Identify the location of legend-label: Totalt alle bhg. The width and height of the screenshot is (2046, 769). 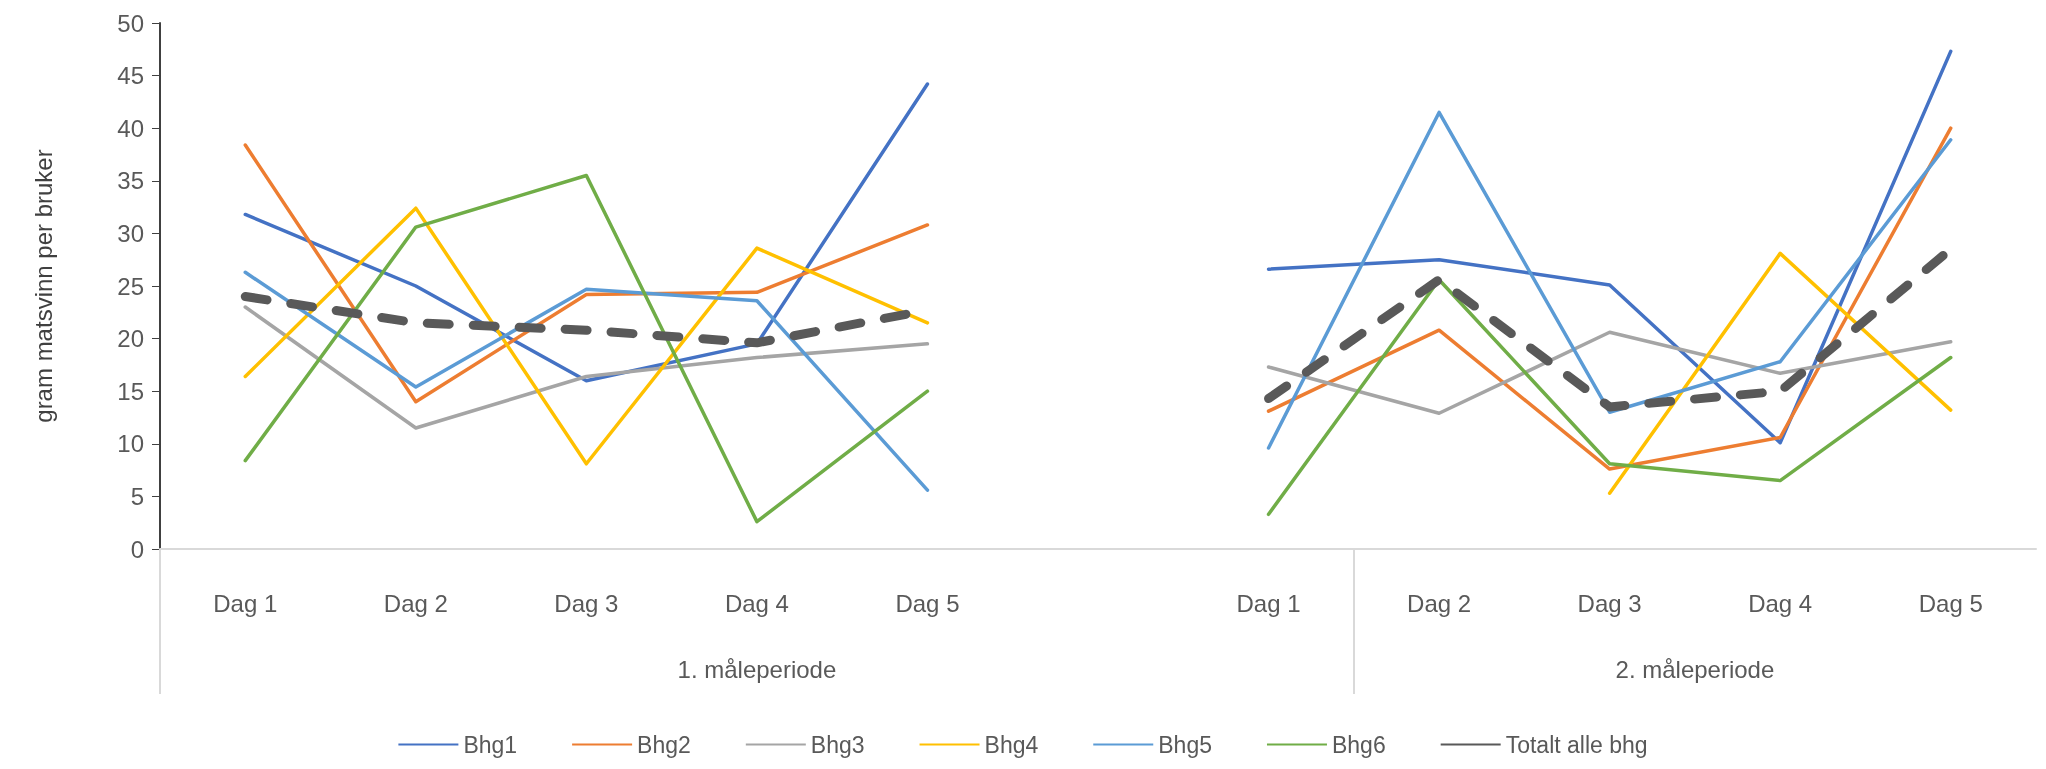
(1576, 744).